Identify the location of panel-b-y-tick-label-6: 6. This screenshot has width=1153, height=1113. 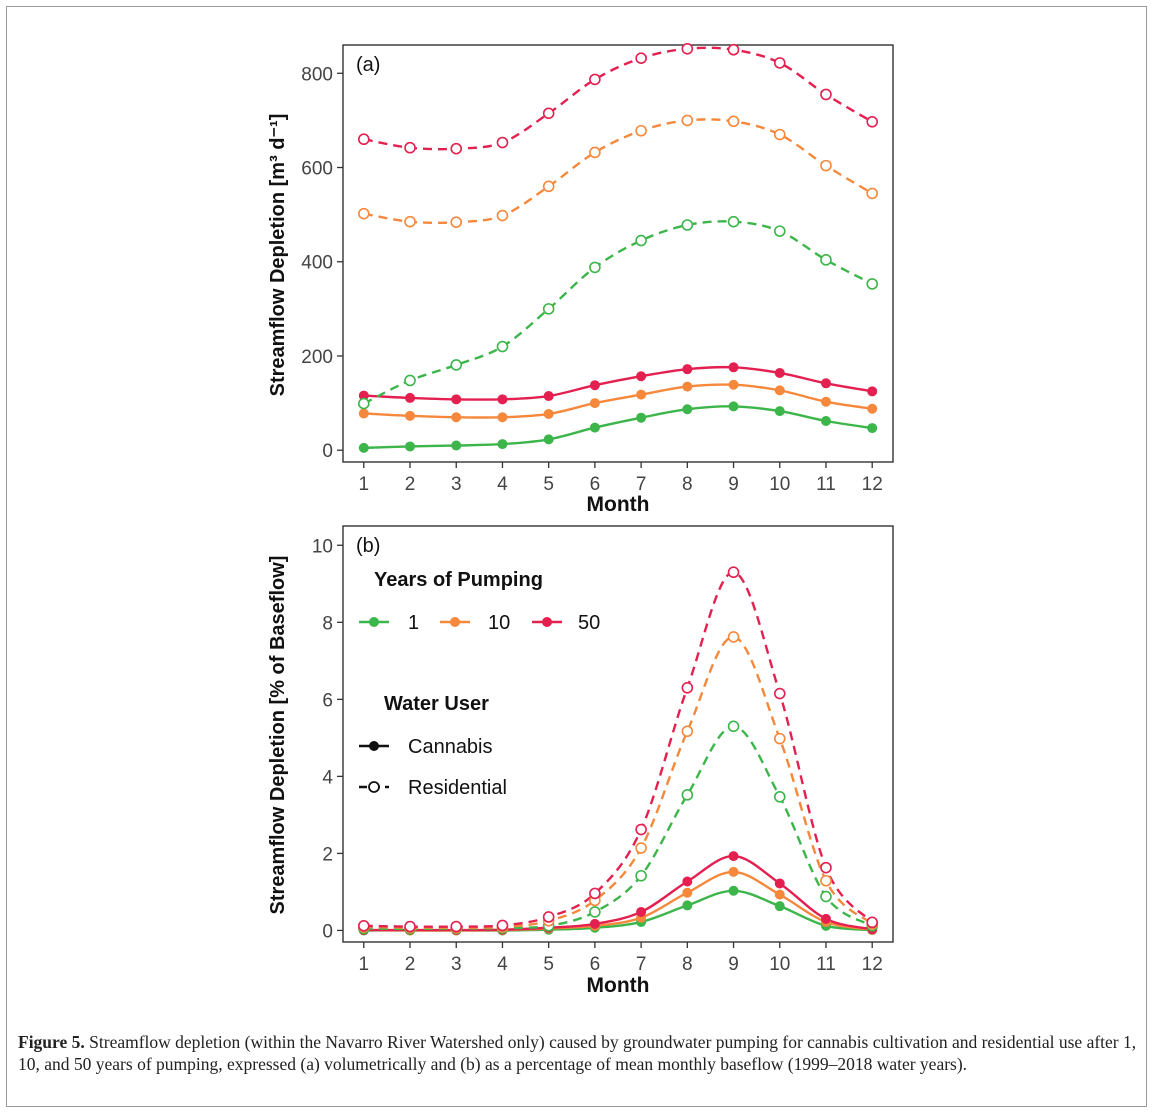
(327, 700).